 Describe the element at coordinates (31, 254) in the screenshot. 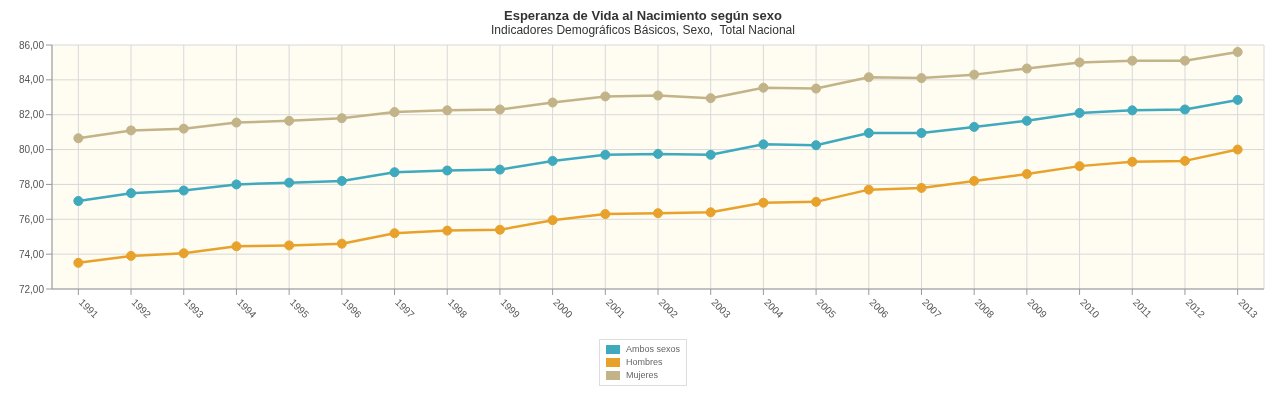

I see `y-tick-label: 74,00` at that location.